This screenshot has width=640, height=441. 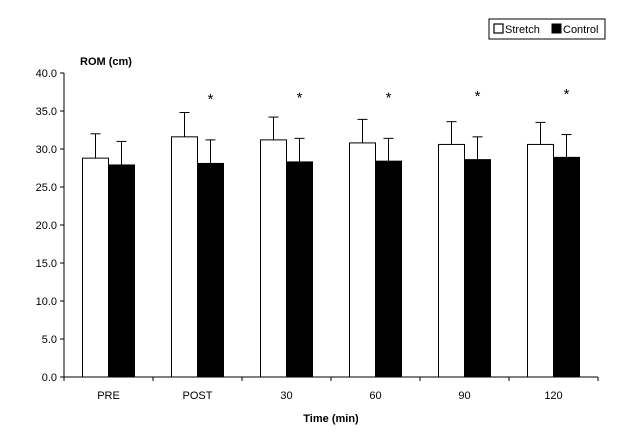 What do you see at coordinates (95, 267) in the screenshot?
I see `bar-stretch-pre` at bounding box center [95, 267].